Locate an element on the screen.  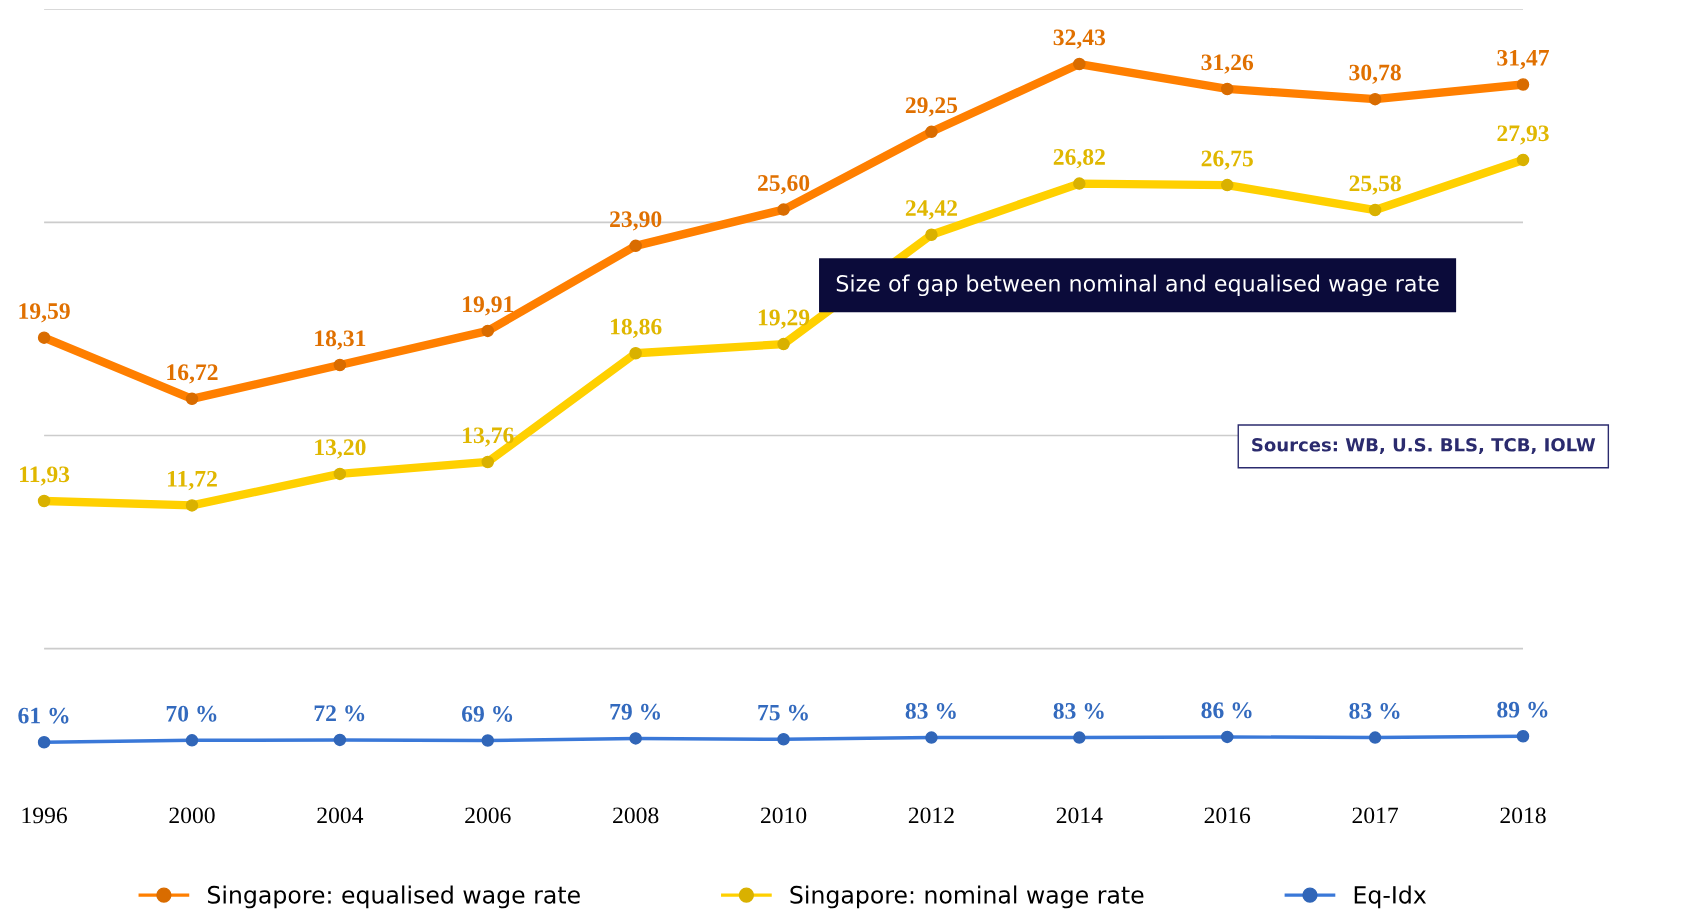
x-tick-label: 2006 is located at coordinates (488, 815).